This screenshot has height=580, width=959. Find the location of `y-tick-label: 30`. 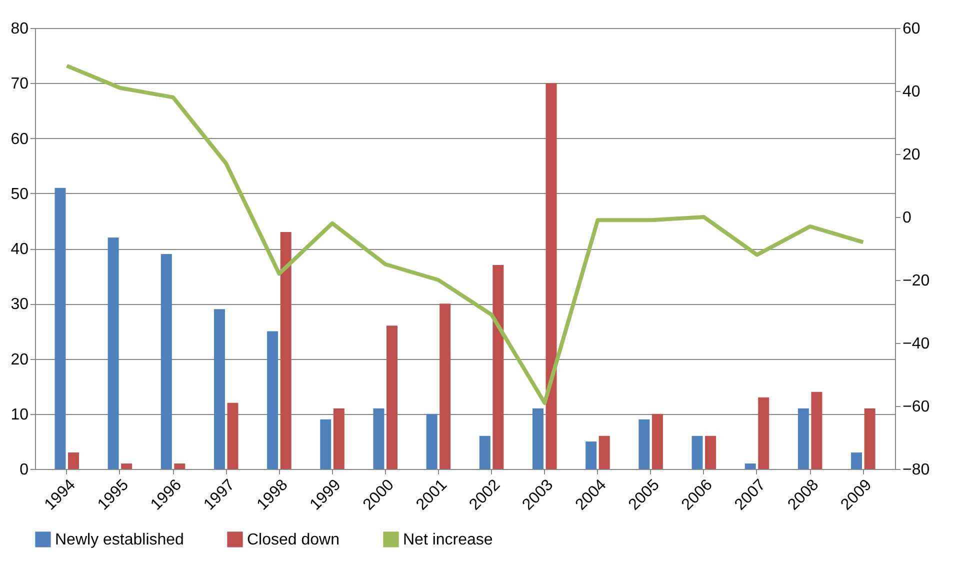

y-tick-label: 30 is located at coordinates (19, 305).